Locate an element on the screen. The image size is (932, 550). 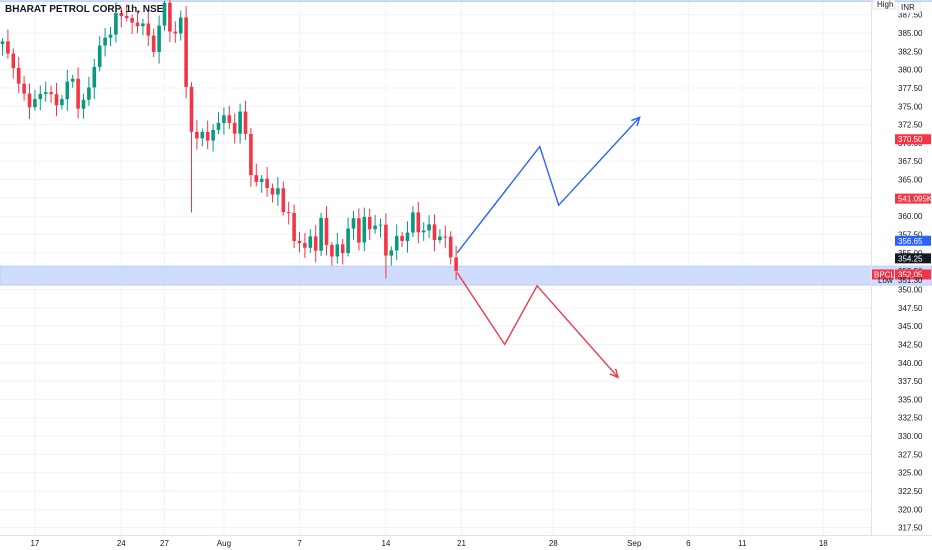
x-tick-label: 6 is located at coordinates (688, 543).